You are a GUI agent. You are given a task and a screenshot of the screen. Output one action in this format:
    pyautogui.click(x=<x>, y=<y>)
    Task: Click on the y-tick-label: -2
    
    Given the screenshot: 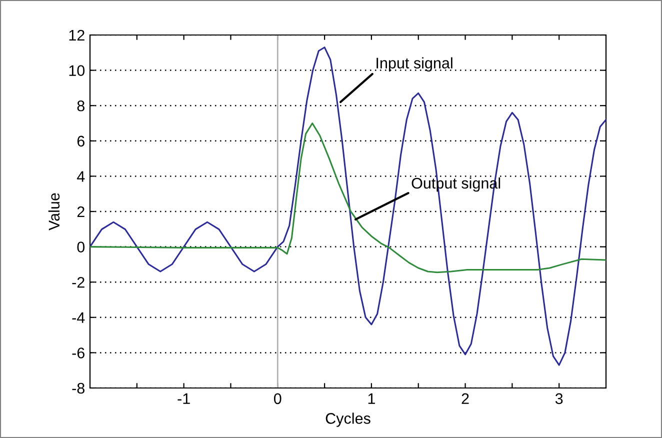 What is the action you would take?
    pyautogui.click(x=78, y=282)
    